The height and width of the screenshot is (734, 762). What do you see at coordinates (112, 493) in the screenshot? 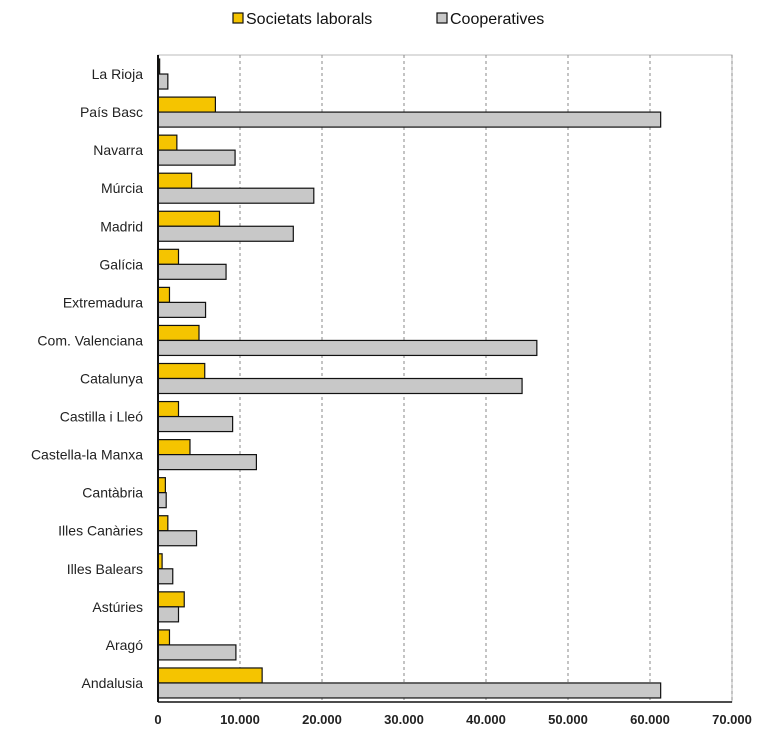
I see `category-label: Cantàbria` at bounding box center [112, 493].